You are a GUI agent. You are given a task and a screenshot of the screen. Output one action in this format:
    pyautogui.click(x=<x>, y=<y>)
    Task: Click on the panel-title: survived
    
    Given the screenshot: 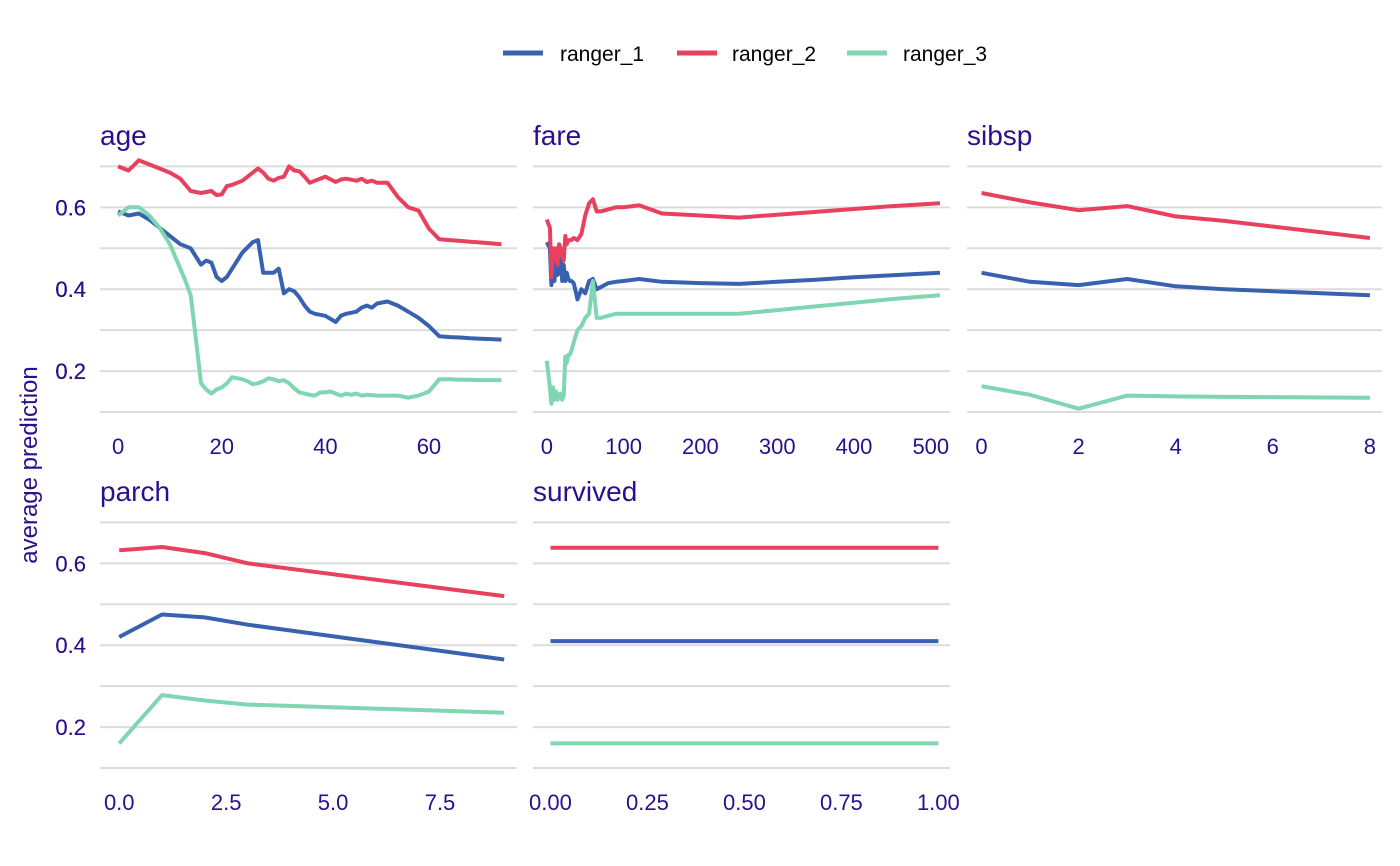 What is the action you would take?
    pyautogui.click(x=585, y=491)
    